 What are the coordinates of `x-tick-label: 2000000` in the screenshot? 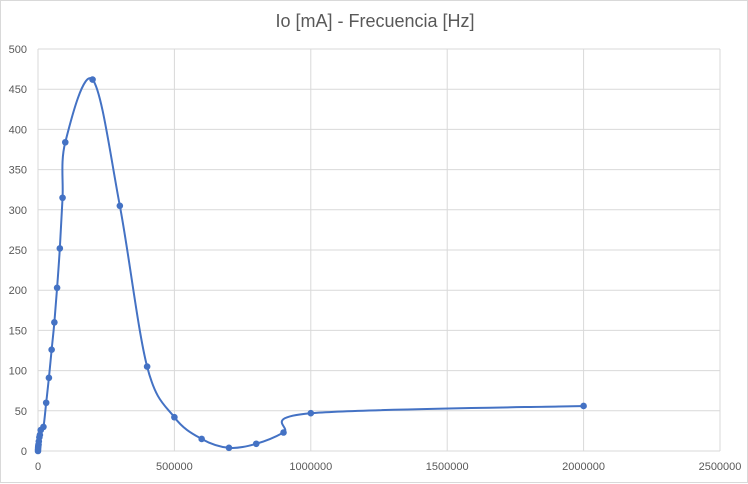 It's located at (583, 467).